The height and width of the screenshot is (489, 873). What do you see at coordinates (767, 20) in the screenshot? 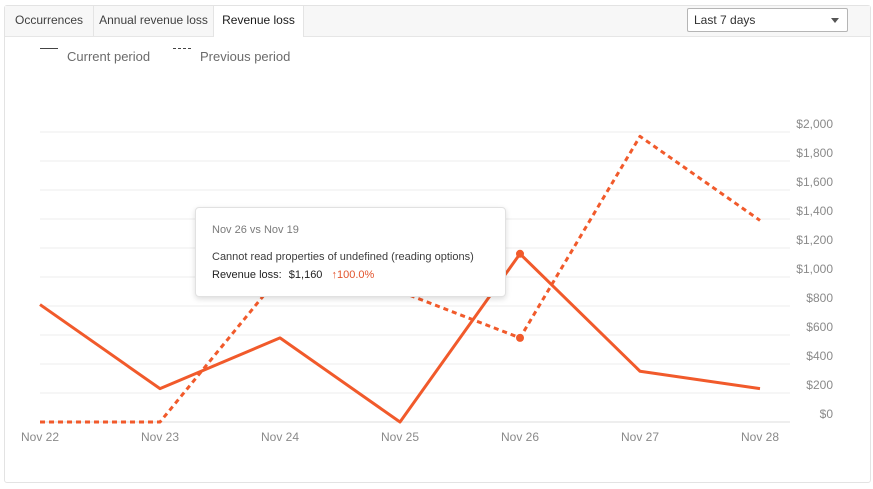
I see `period-select: Last 7 days` at bounding box center [767, 20].